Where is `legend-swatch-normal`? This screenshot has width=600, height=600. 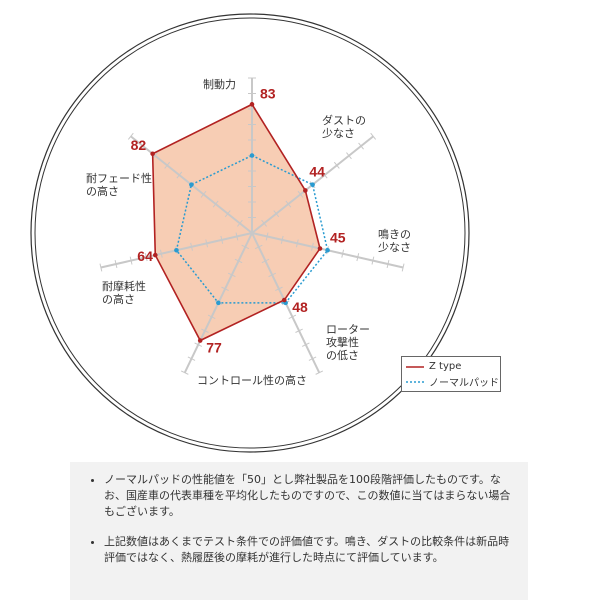
legend-swatch-normal is located at coordinates (415, 381).